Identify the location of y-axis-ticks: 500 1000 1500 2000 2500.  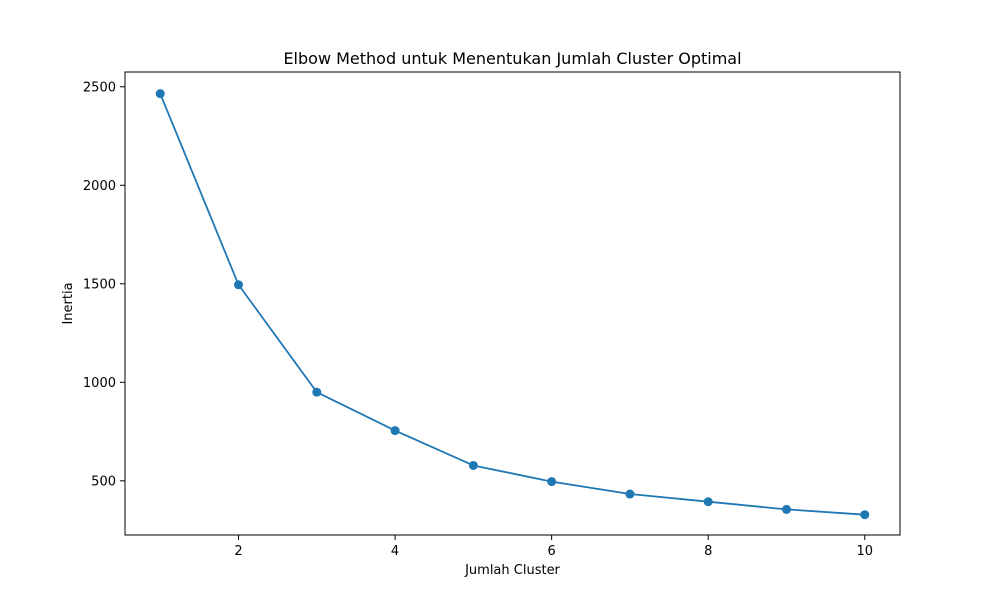
(104, 284).